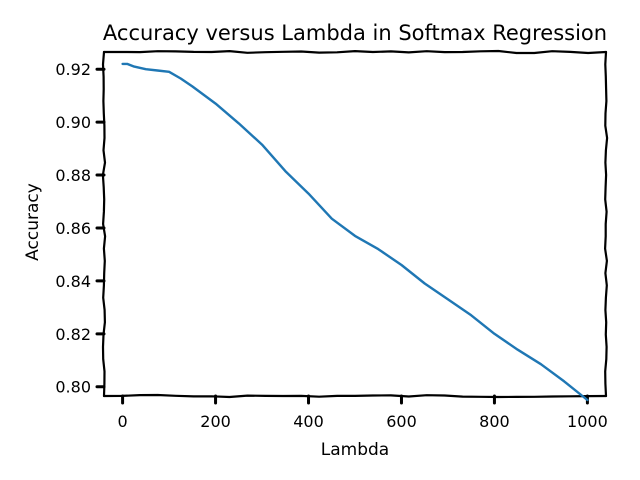 This screenshot has height=480, width=640. What do you see at coordinates (355, 396) in the screenshot?
I see `frame-bottom` at bounding box center [355, 396].